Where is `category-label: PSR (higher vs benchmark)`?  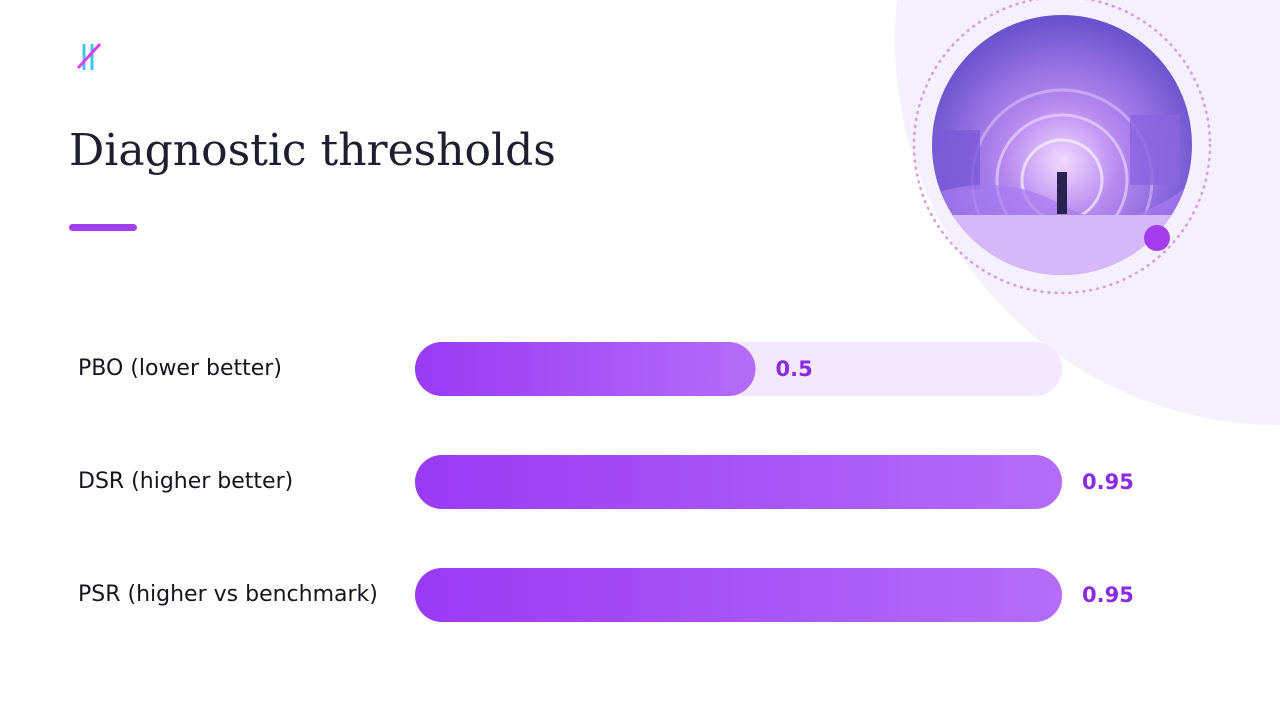
category-label: PSR (higher vs benchmark) is located at coordinates (228, 594).